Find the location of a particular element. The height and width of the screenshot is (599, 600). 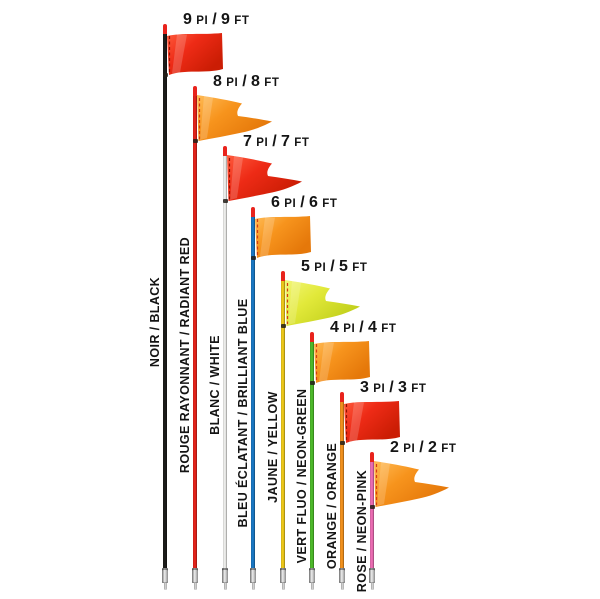

size-label: 2 PI/2 FT is located at coordinates (423, 448).